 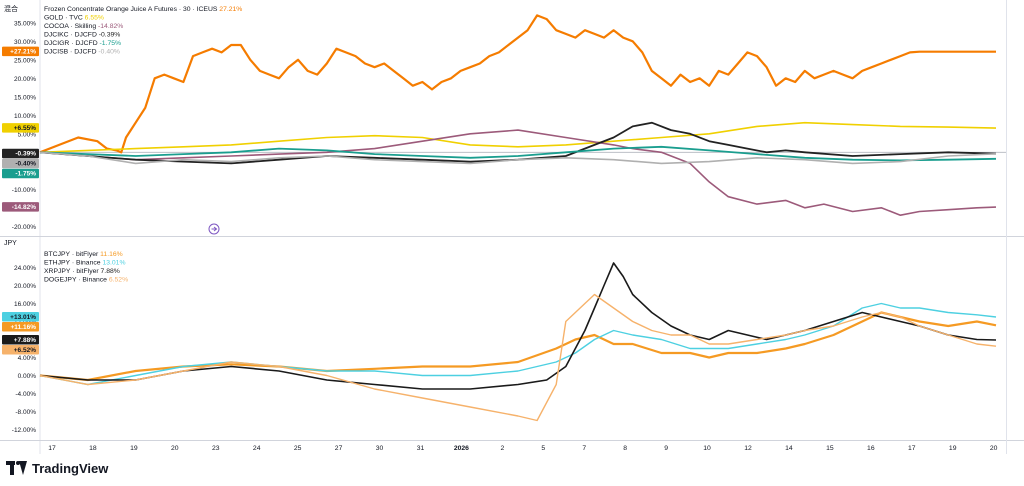 What do you see at coordinates (24, 430) in the screenshot?
I see `y-tick-label: -12.00%` at bounding box center [24, 430].